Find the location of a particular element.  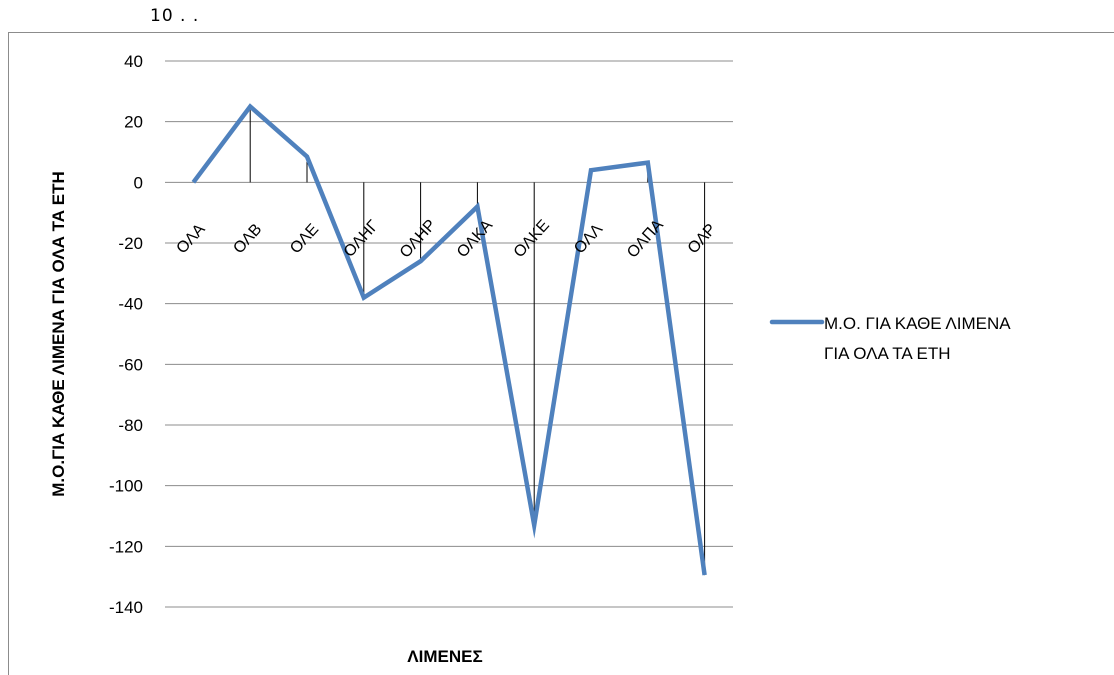

y-tick-label: 40 is located at coordinates (133, 61).